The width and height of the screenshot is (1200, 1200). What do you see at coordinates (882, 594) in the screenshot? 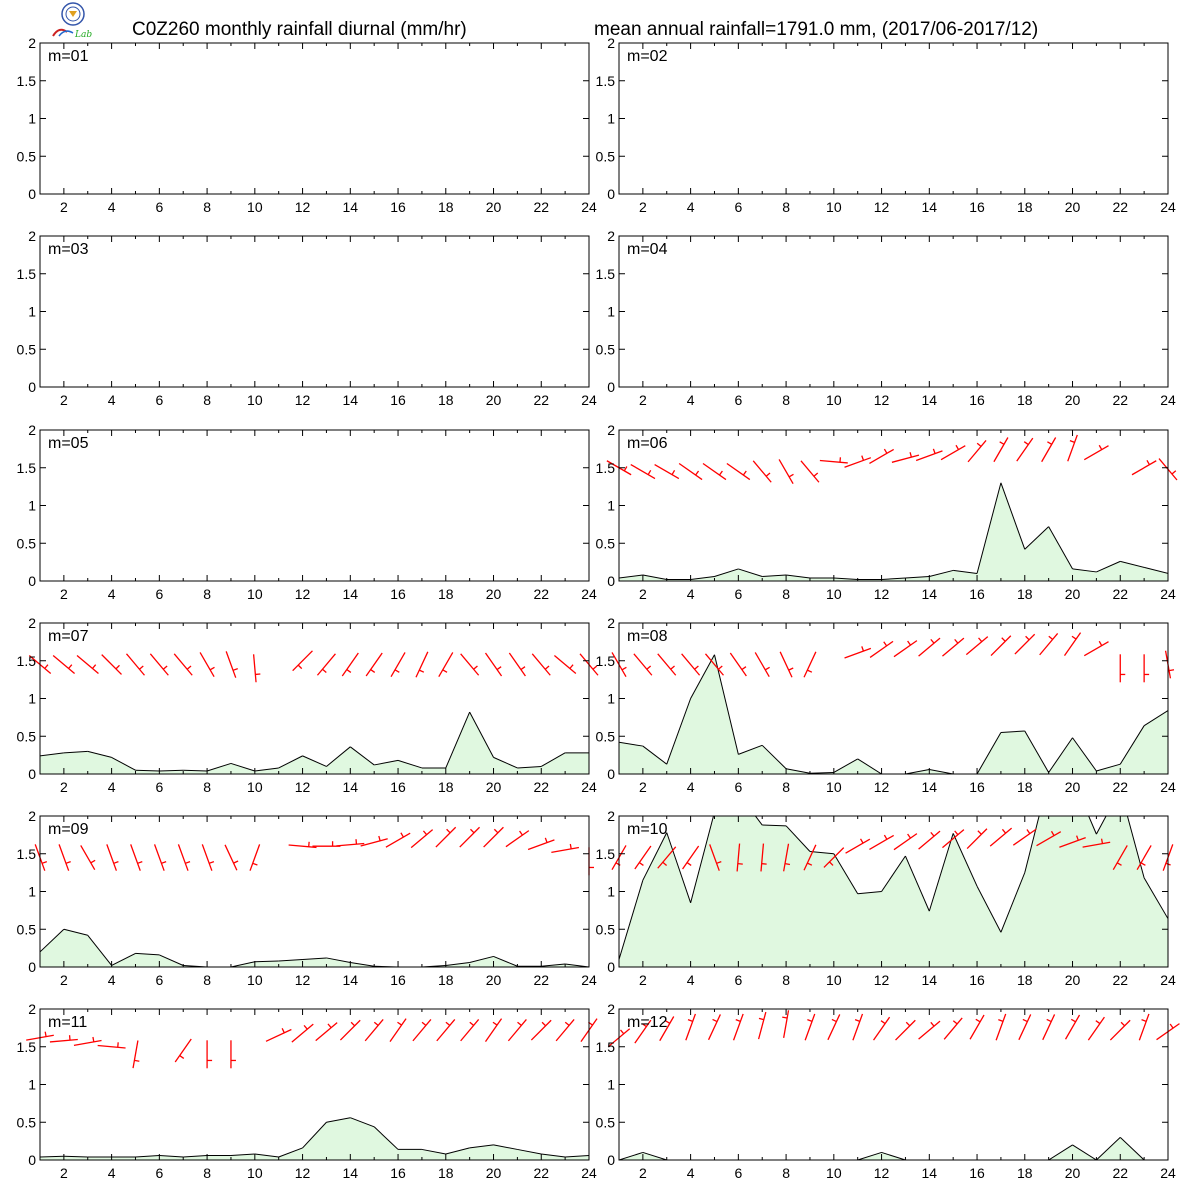
I see `x-tick-label: 12` at bounding box center [882, 594].